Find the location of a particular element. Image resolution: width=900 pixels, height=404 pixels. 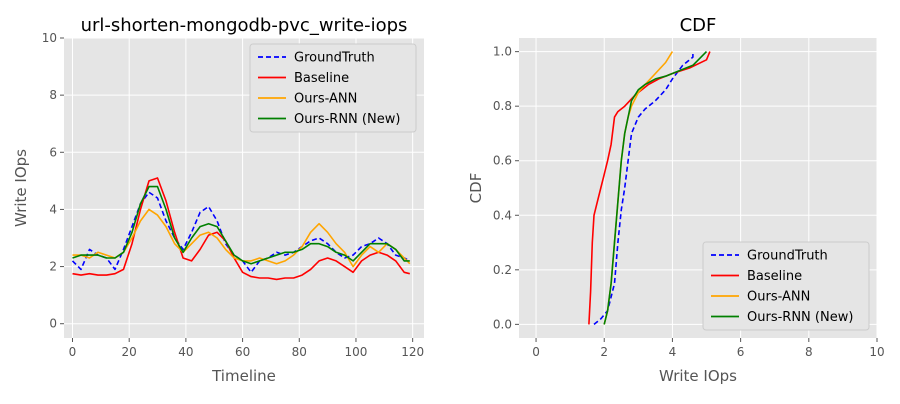

cdf-x-tick-label: 2 is located at coordinates (604, 352).